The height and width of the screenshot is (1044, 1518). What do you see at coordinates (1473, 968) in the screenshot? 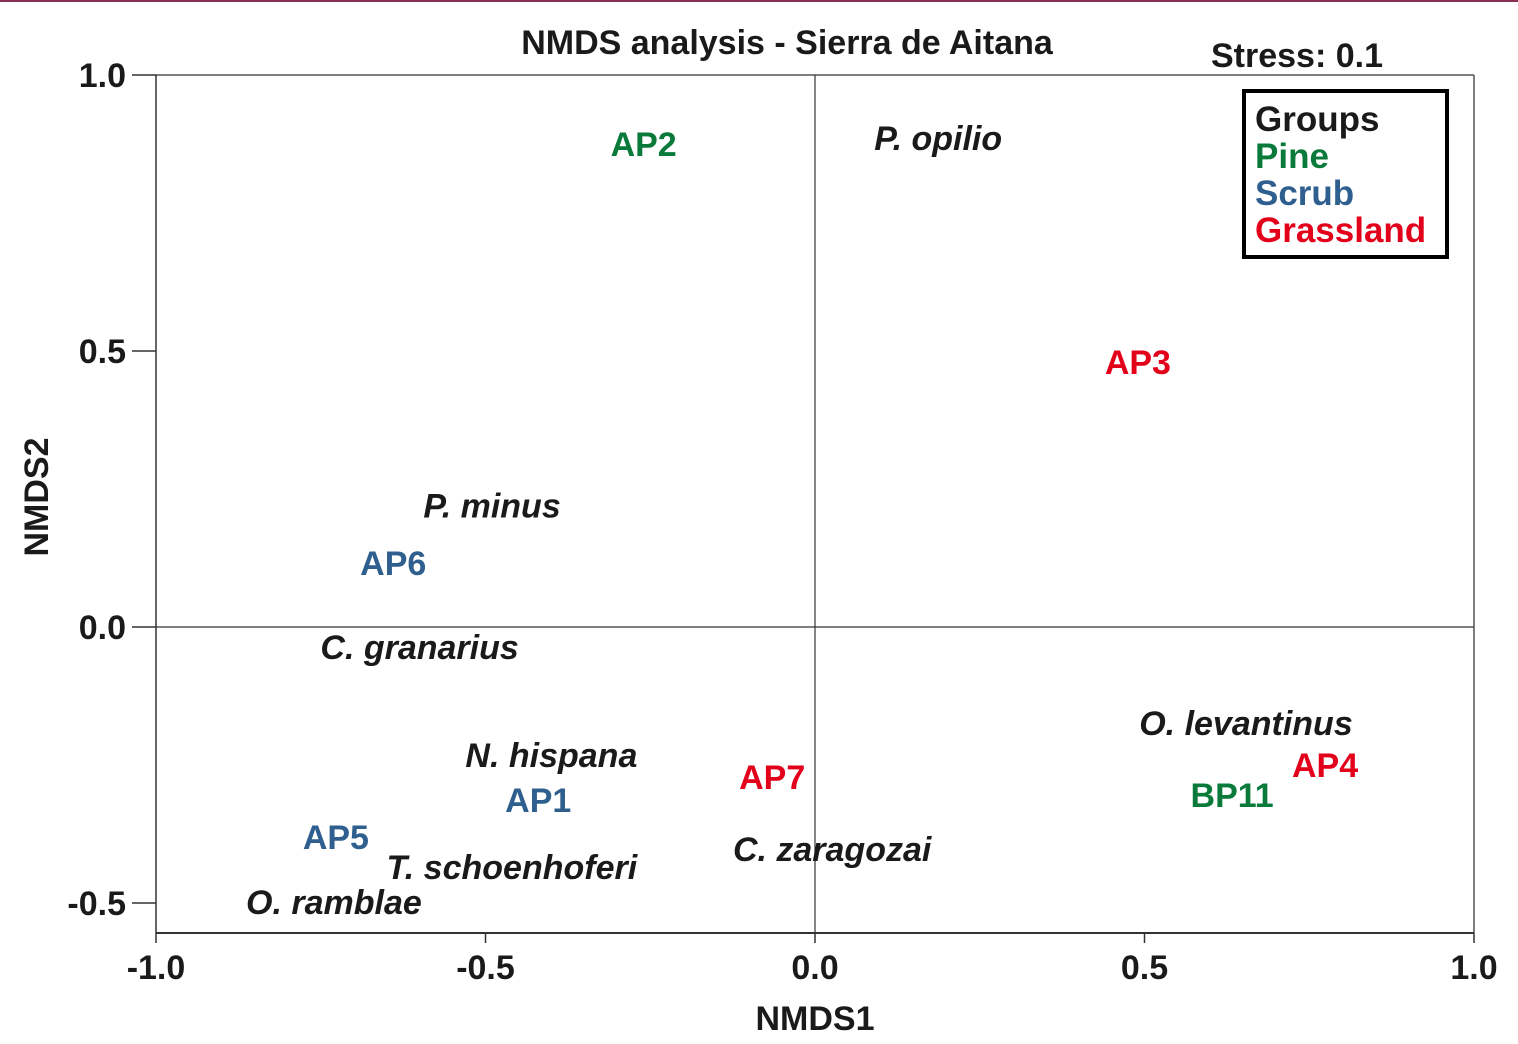
I see `x-tick-label: 1.0` at bounding box center [1473, 968].